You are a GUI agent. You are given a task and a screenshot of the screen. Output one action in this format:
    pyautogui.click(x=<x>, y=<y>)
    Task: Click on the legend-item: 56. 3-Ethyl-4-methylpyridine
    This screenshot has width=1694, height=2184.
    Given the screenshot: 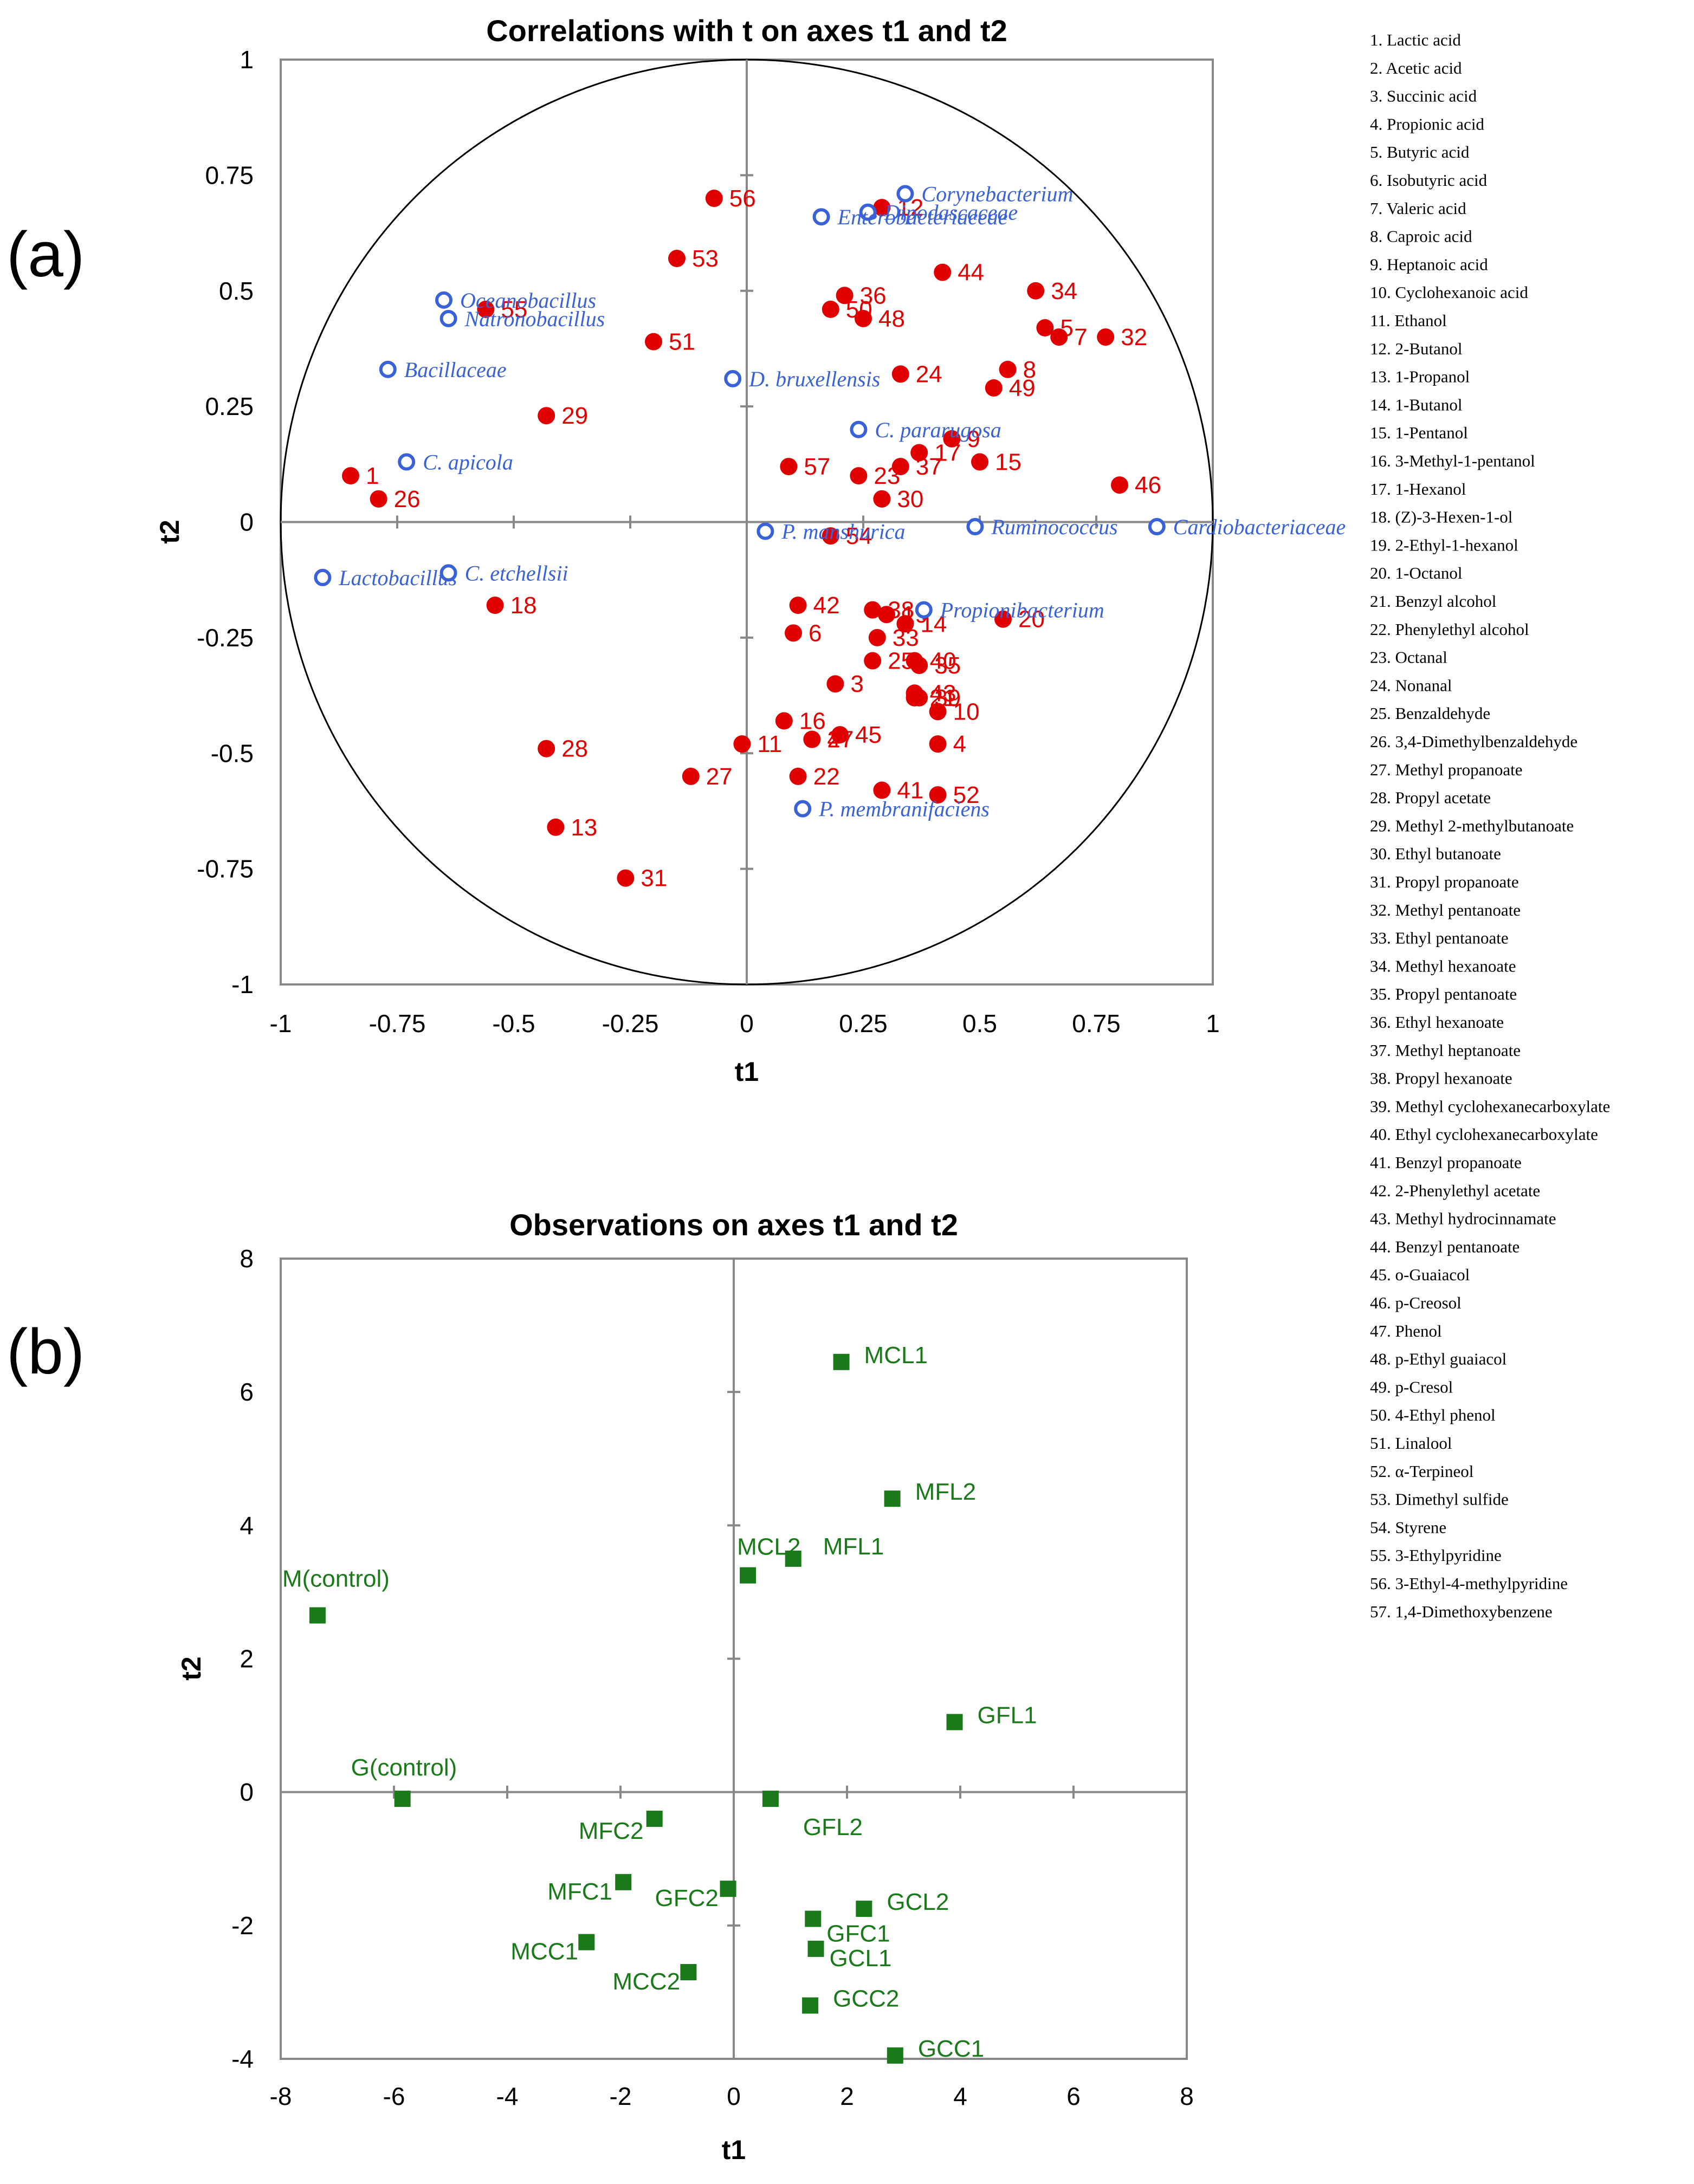 What is the action you would take?
    pyautogui.click(x=1469, y=1583)
    